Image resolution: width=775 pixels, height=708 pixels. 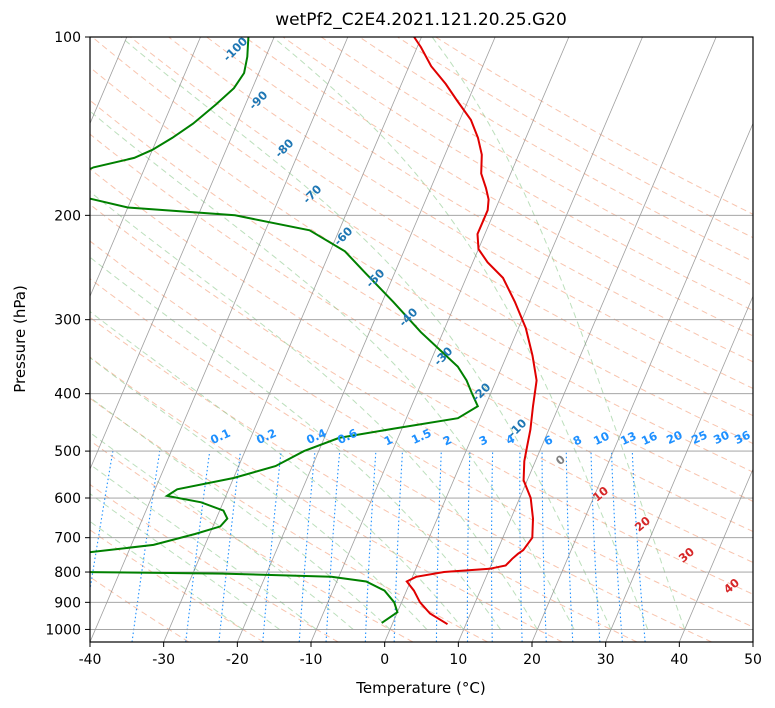 I want to click on mixing-ratio-label: 3, so click(x=483, y=440).